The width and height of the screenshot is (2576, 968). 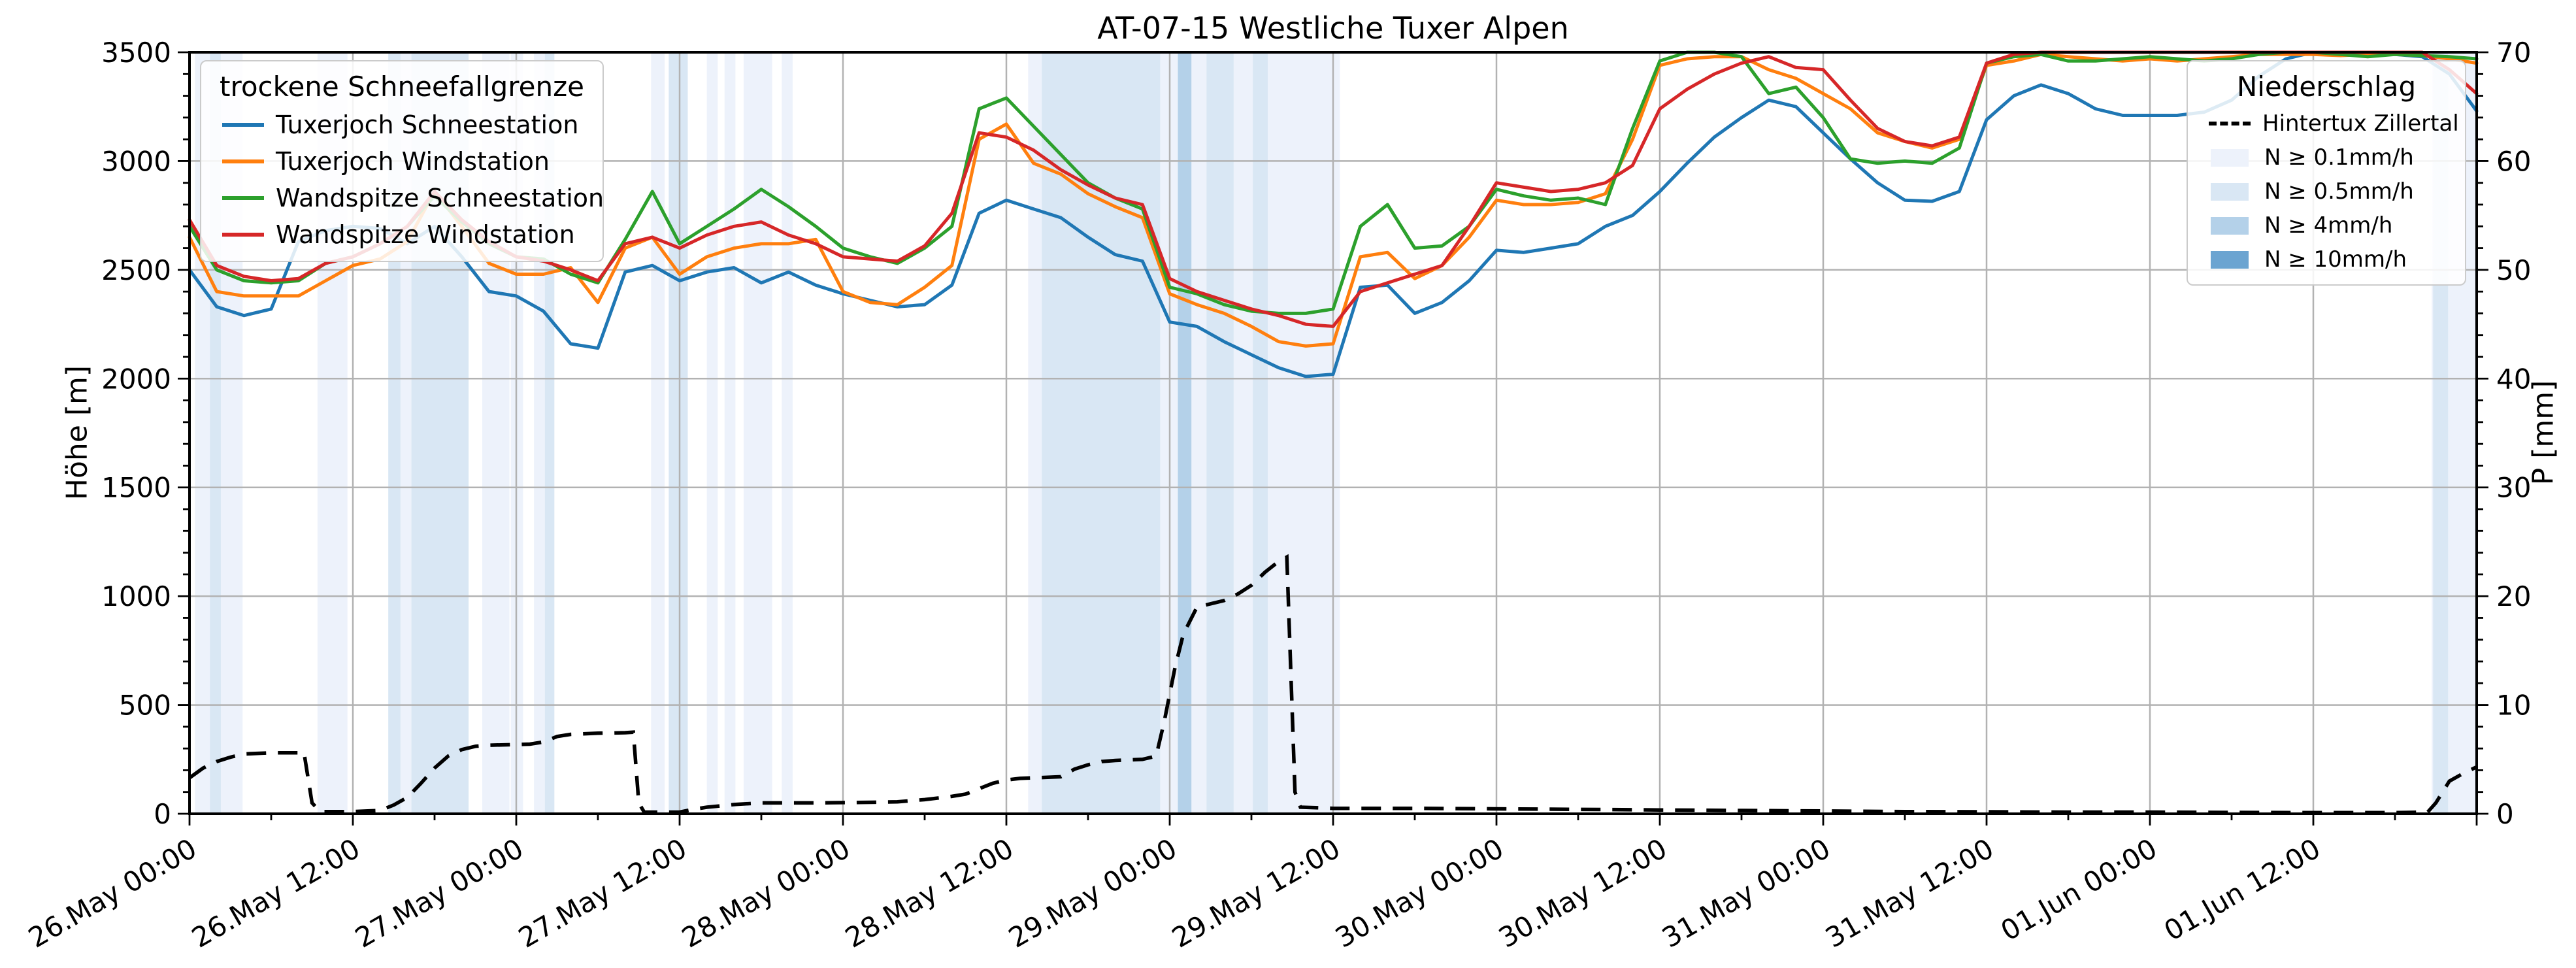 I want to click on legend-item-precip-0-5: N ≥ 0.5mm/h, so click(x=2326, y=191).